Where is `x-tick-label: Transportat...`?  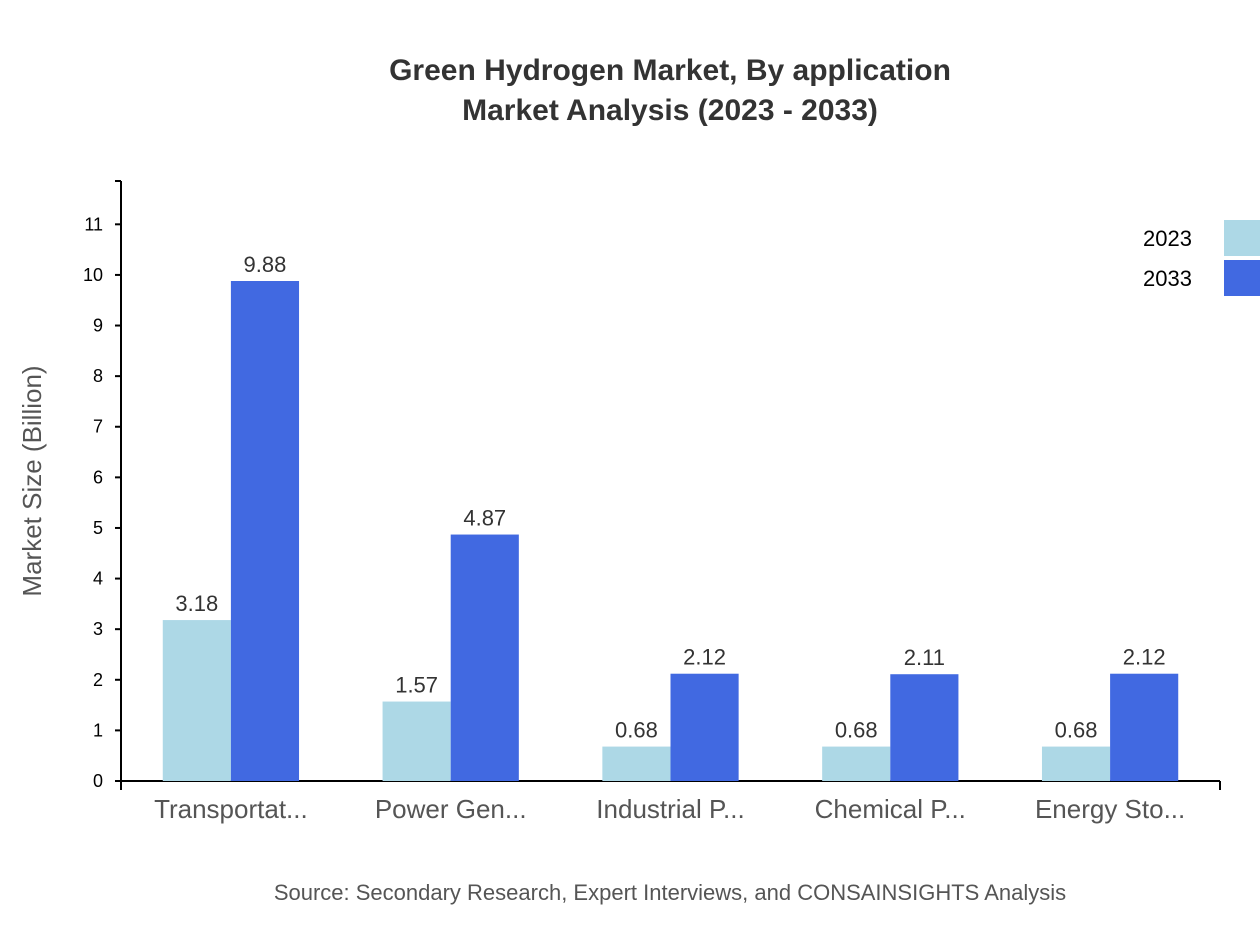 x-tick-label: Transportat... is located at coordinates (231, 809).